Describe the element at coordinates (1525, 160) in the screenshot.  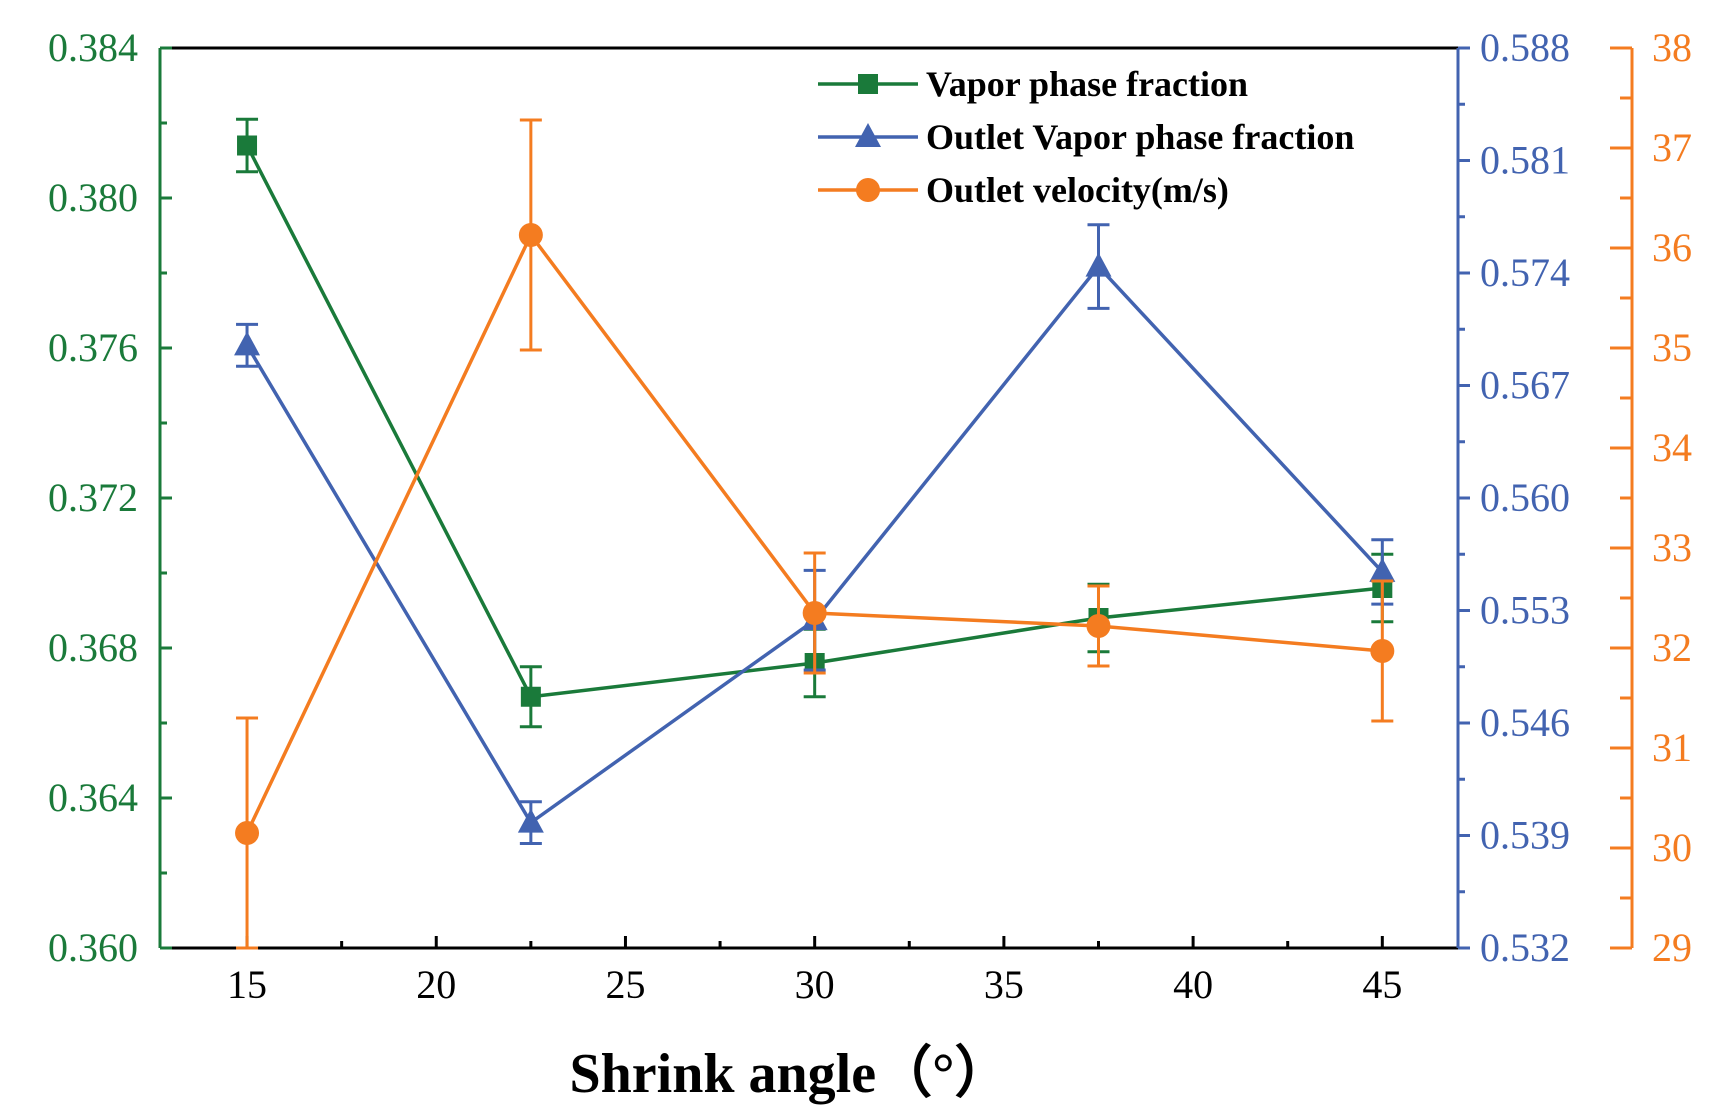
I see `right1-tick-label: 0.581` at that location.